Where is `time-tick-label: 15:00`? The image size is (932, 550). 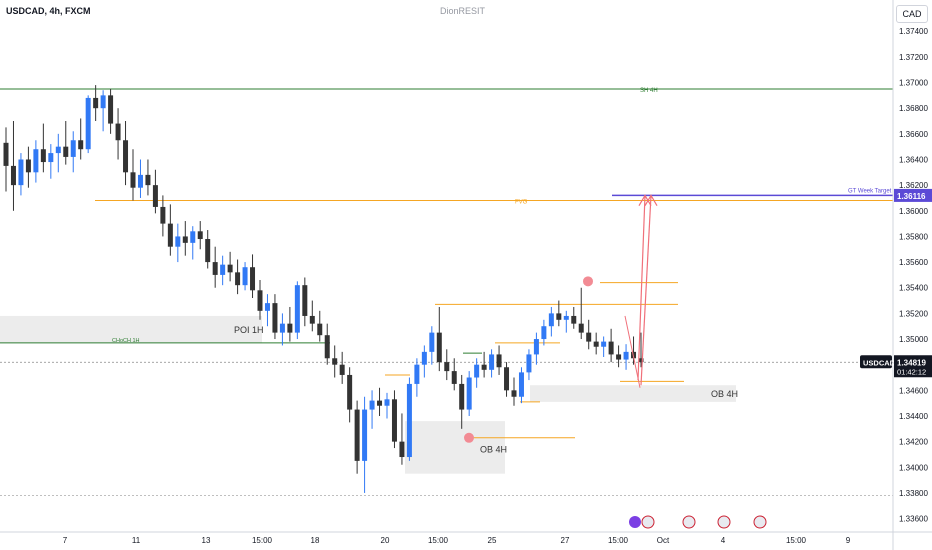
time-tick-label: 15:00 is located at coordinates (262, 540).